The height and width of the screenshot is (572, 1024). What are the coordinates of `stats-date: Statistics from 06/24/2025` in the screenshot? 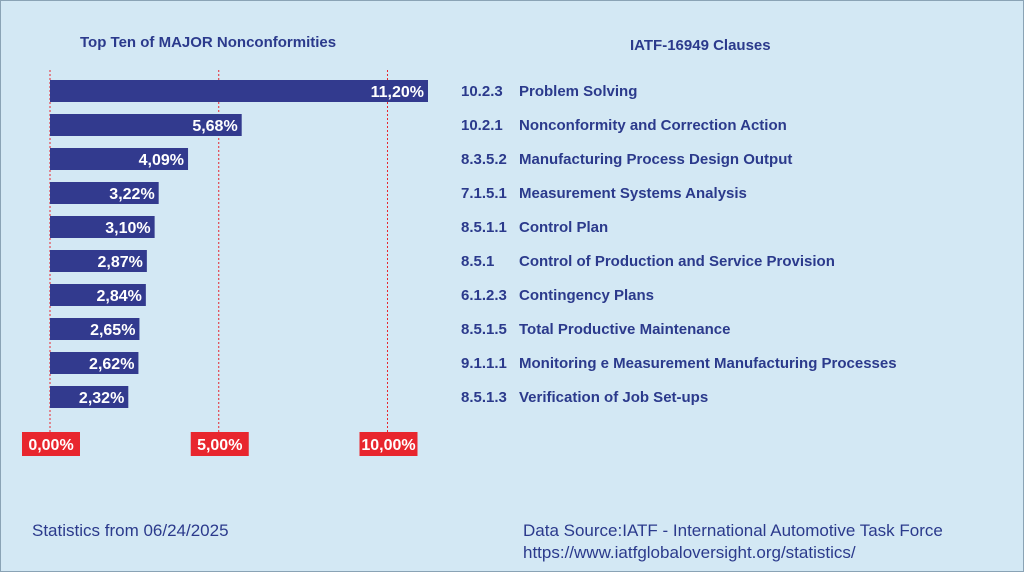 It's located at (130, 530).